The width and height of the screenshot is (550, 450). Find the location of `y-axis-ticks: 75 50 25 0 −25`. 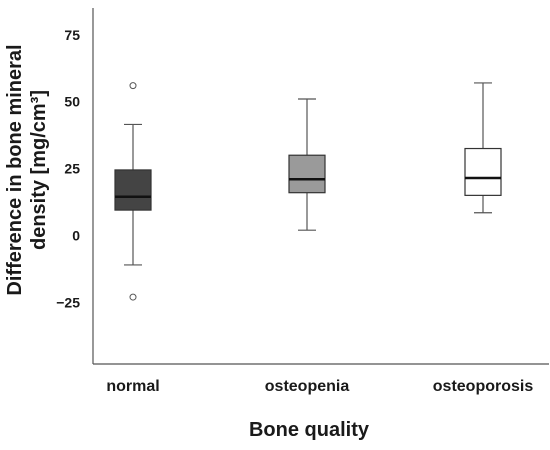

y-axis-ticks: 75 50 25 0 −25 is located at coordinates (68, 169).